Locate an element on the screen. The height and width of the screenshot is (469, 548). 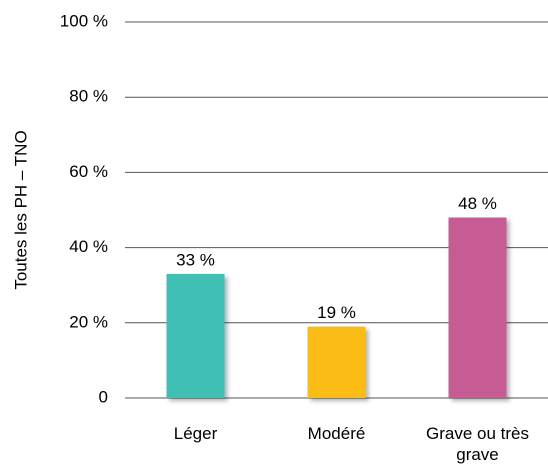
y-tick-label: 60 % is located at coordinates (88, 171).